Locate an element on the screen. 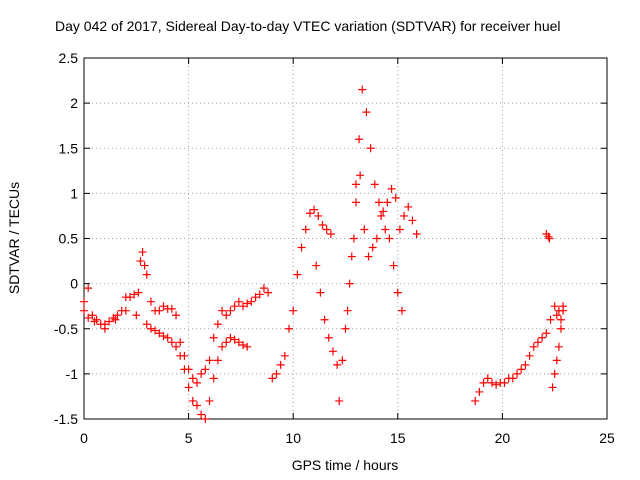  y-tick-label: 2.5 is located at coordinates (69, 58).